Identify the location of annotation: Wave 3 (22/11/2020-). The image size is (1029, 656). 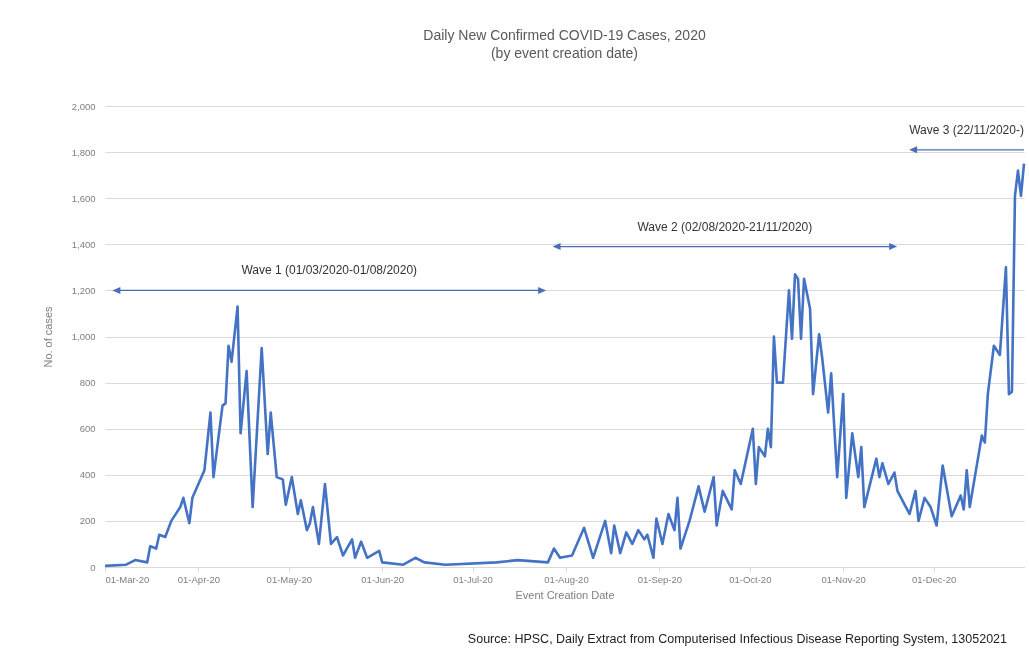
(966, 129).